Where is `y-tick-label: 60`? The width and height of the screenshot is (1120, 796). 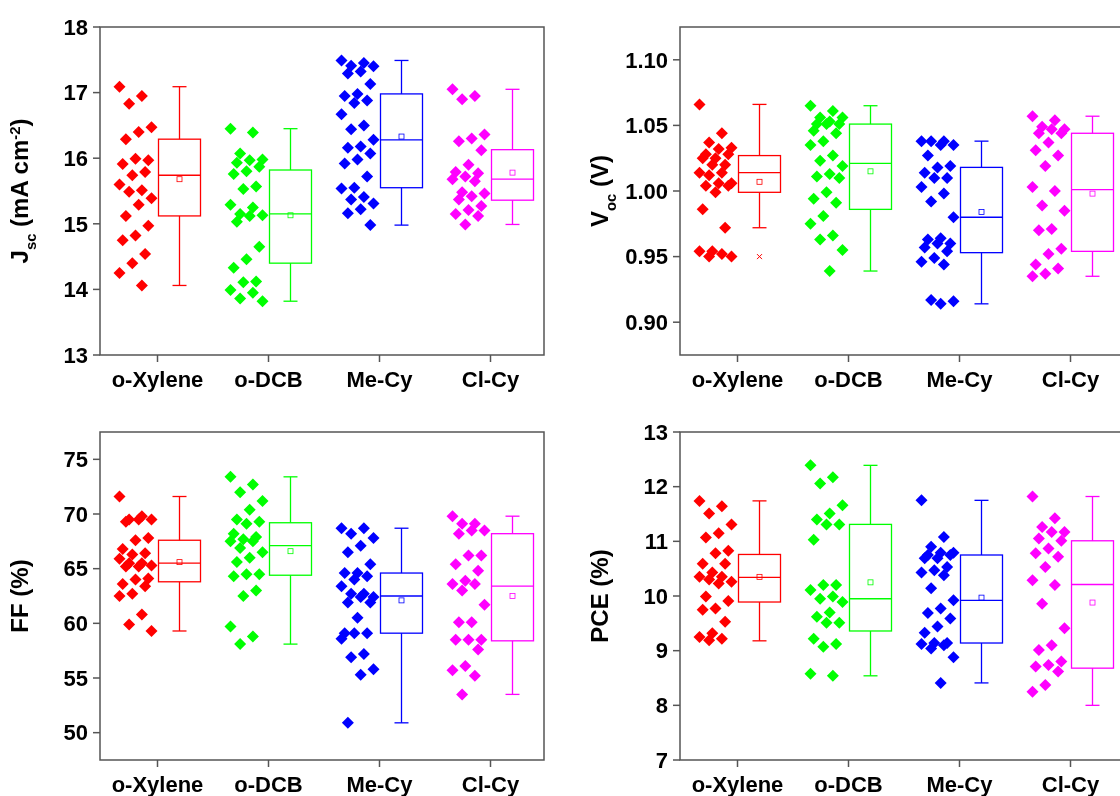 y-tick-label: 60 is located at coordinates (75, 624).